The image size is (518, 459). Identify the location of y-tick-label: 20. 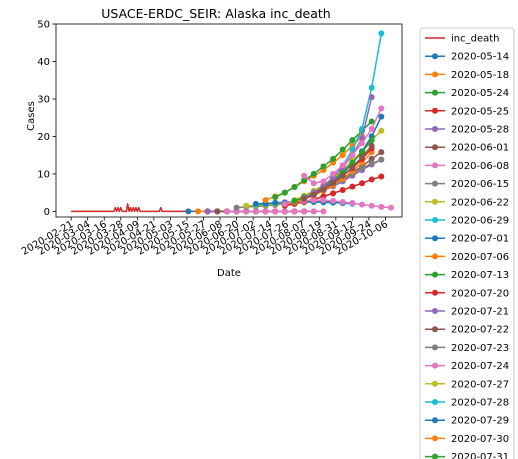
(43, 137).